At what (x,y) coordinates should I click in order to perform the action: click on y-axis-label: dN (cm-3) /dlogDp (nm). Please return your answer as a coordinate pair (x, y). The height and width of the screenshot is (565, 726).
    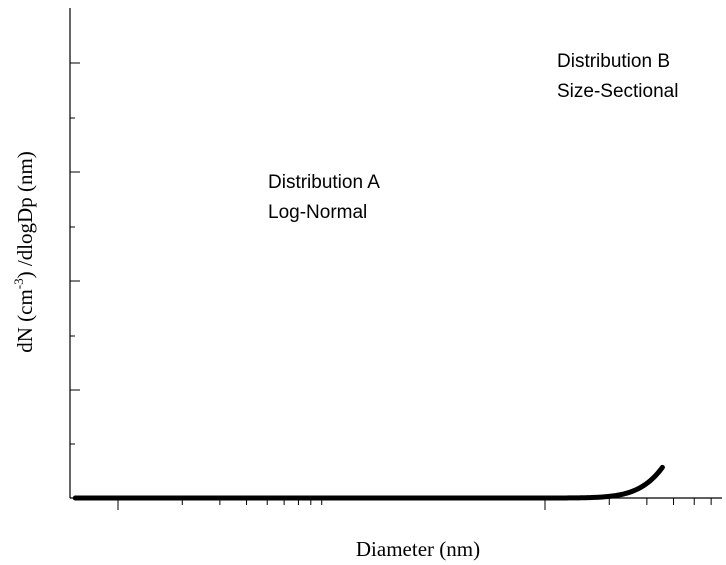
    Looking at the image, I should click on (24, 252).